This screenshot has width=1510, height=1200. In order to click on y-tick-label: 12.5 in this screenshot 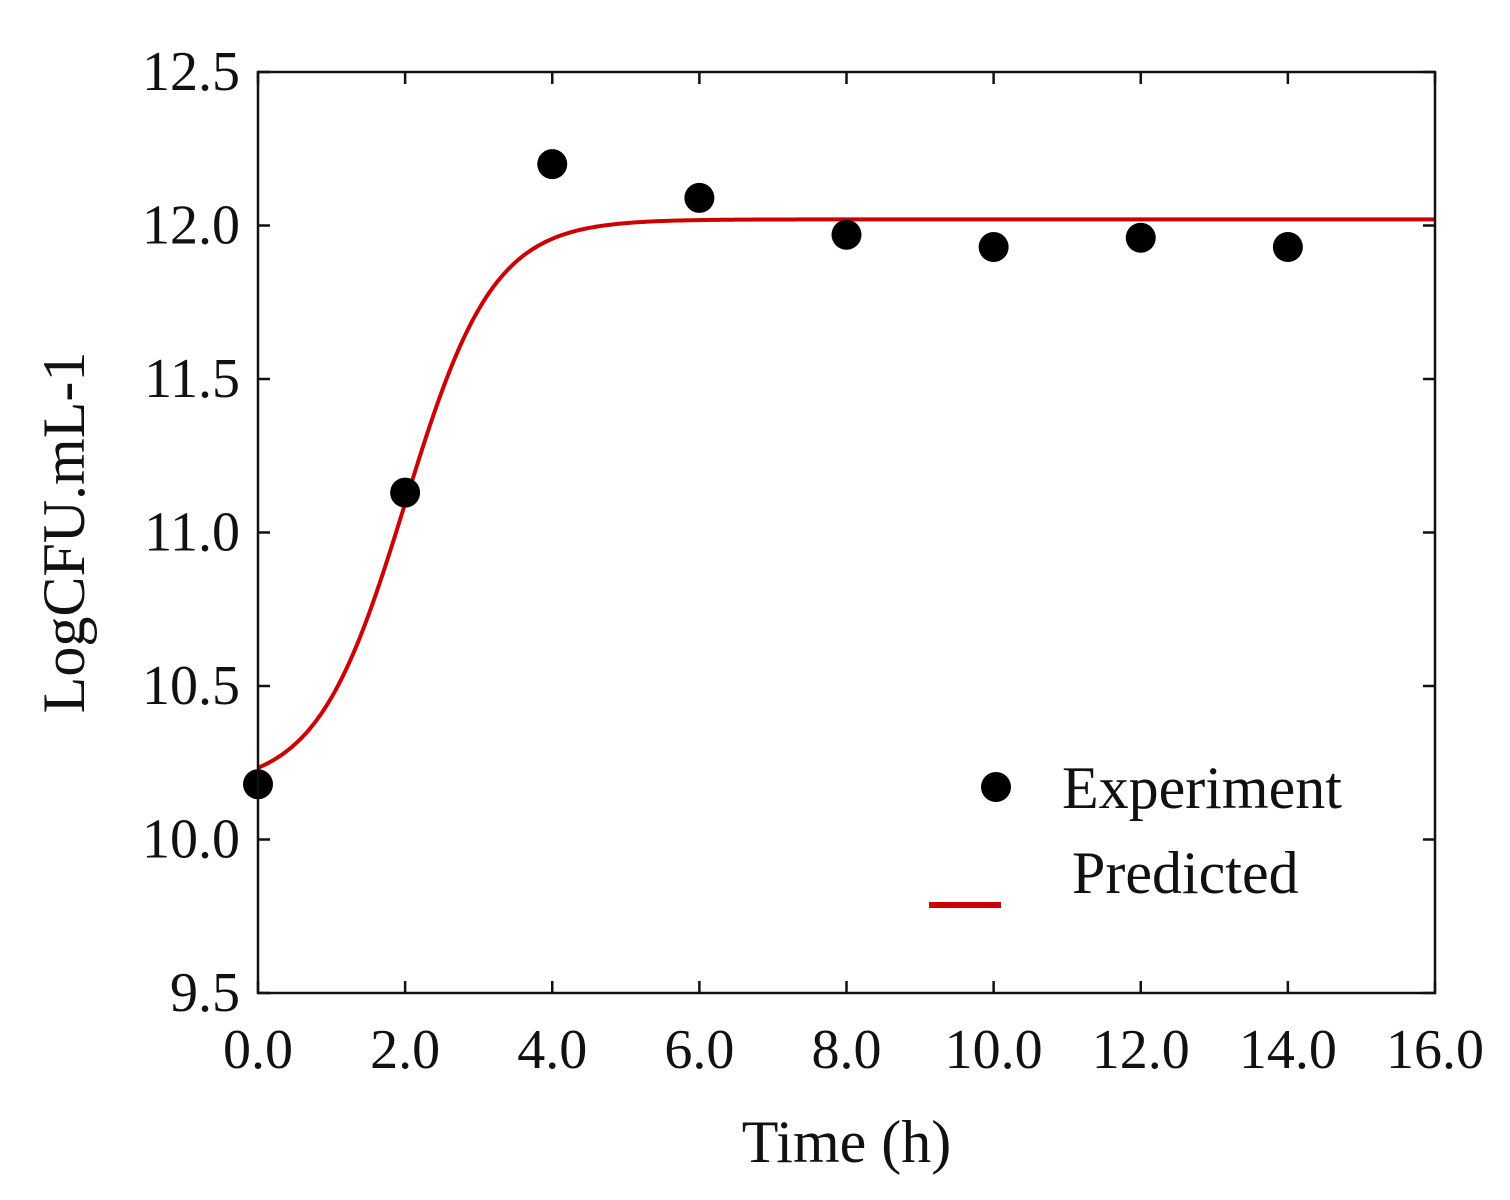, I will do `click(191, 72)`.